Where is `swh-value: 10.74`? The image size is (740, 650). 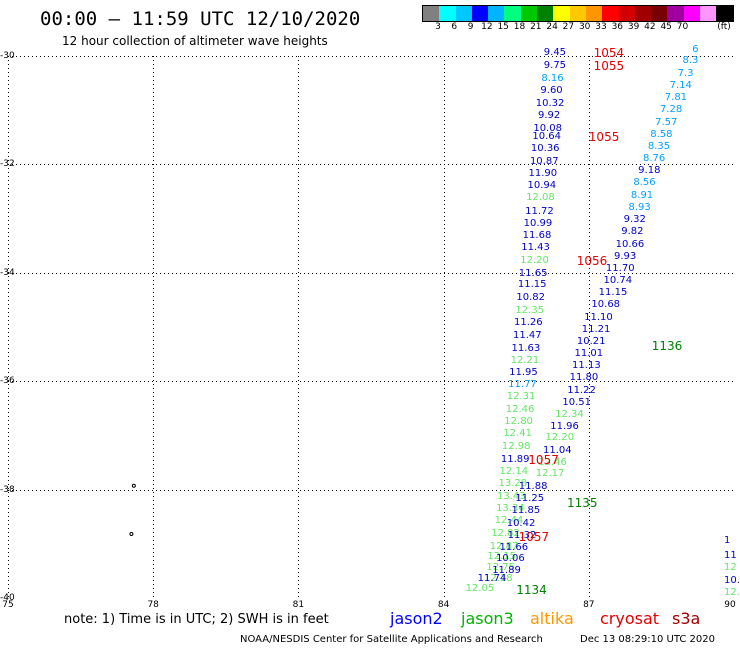
swh-value: 10.74 is located at coordinates (618, 280).